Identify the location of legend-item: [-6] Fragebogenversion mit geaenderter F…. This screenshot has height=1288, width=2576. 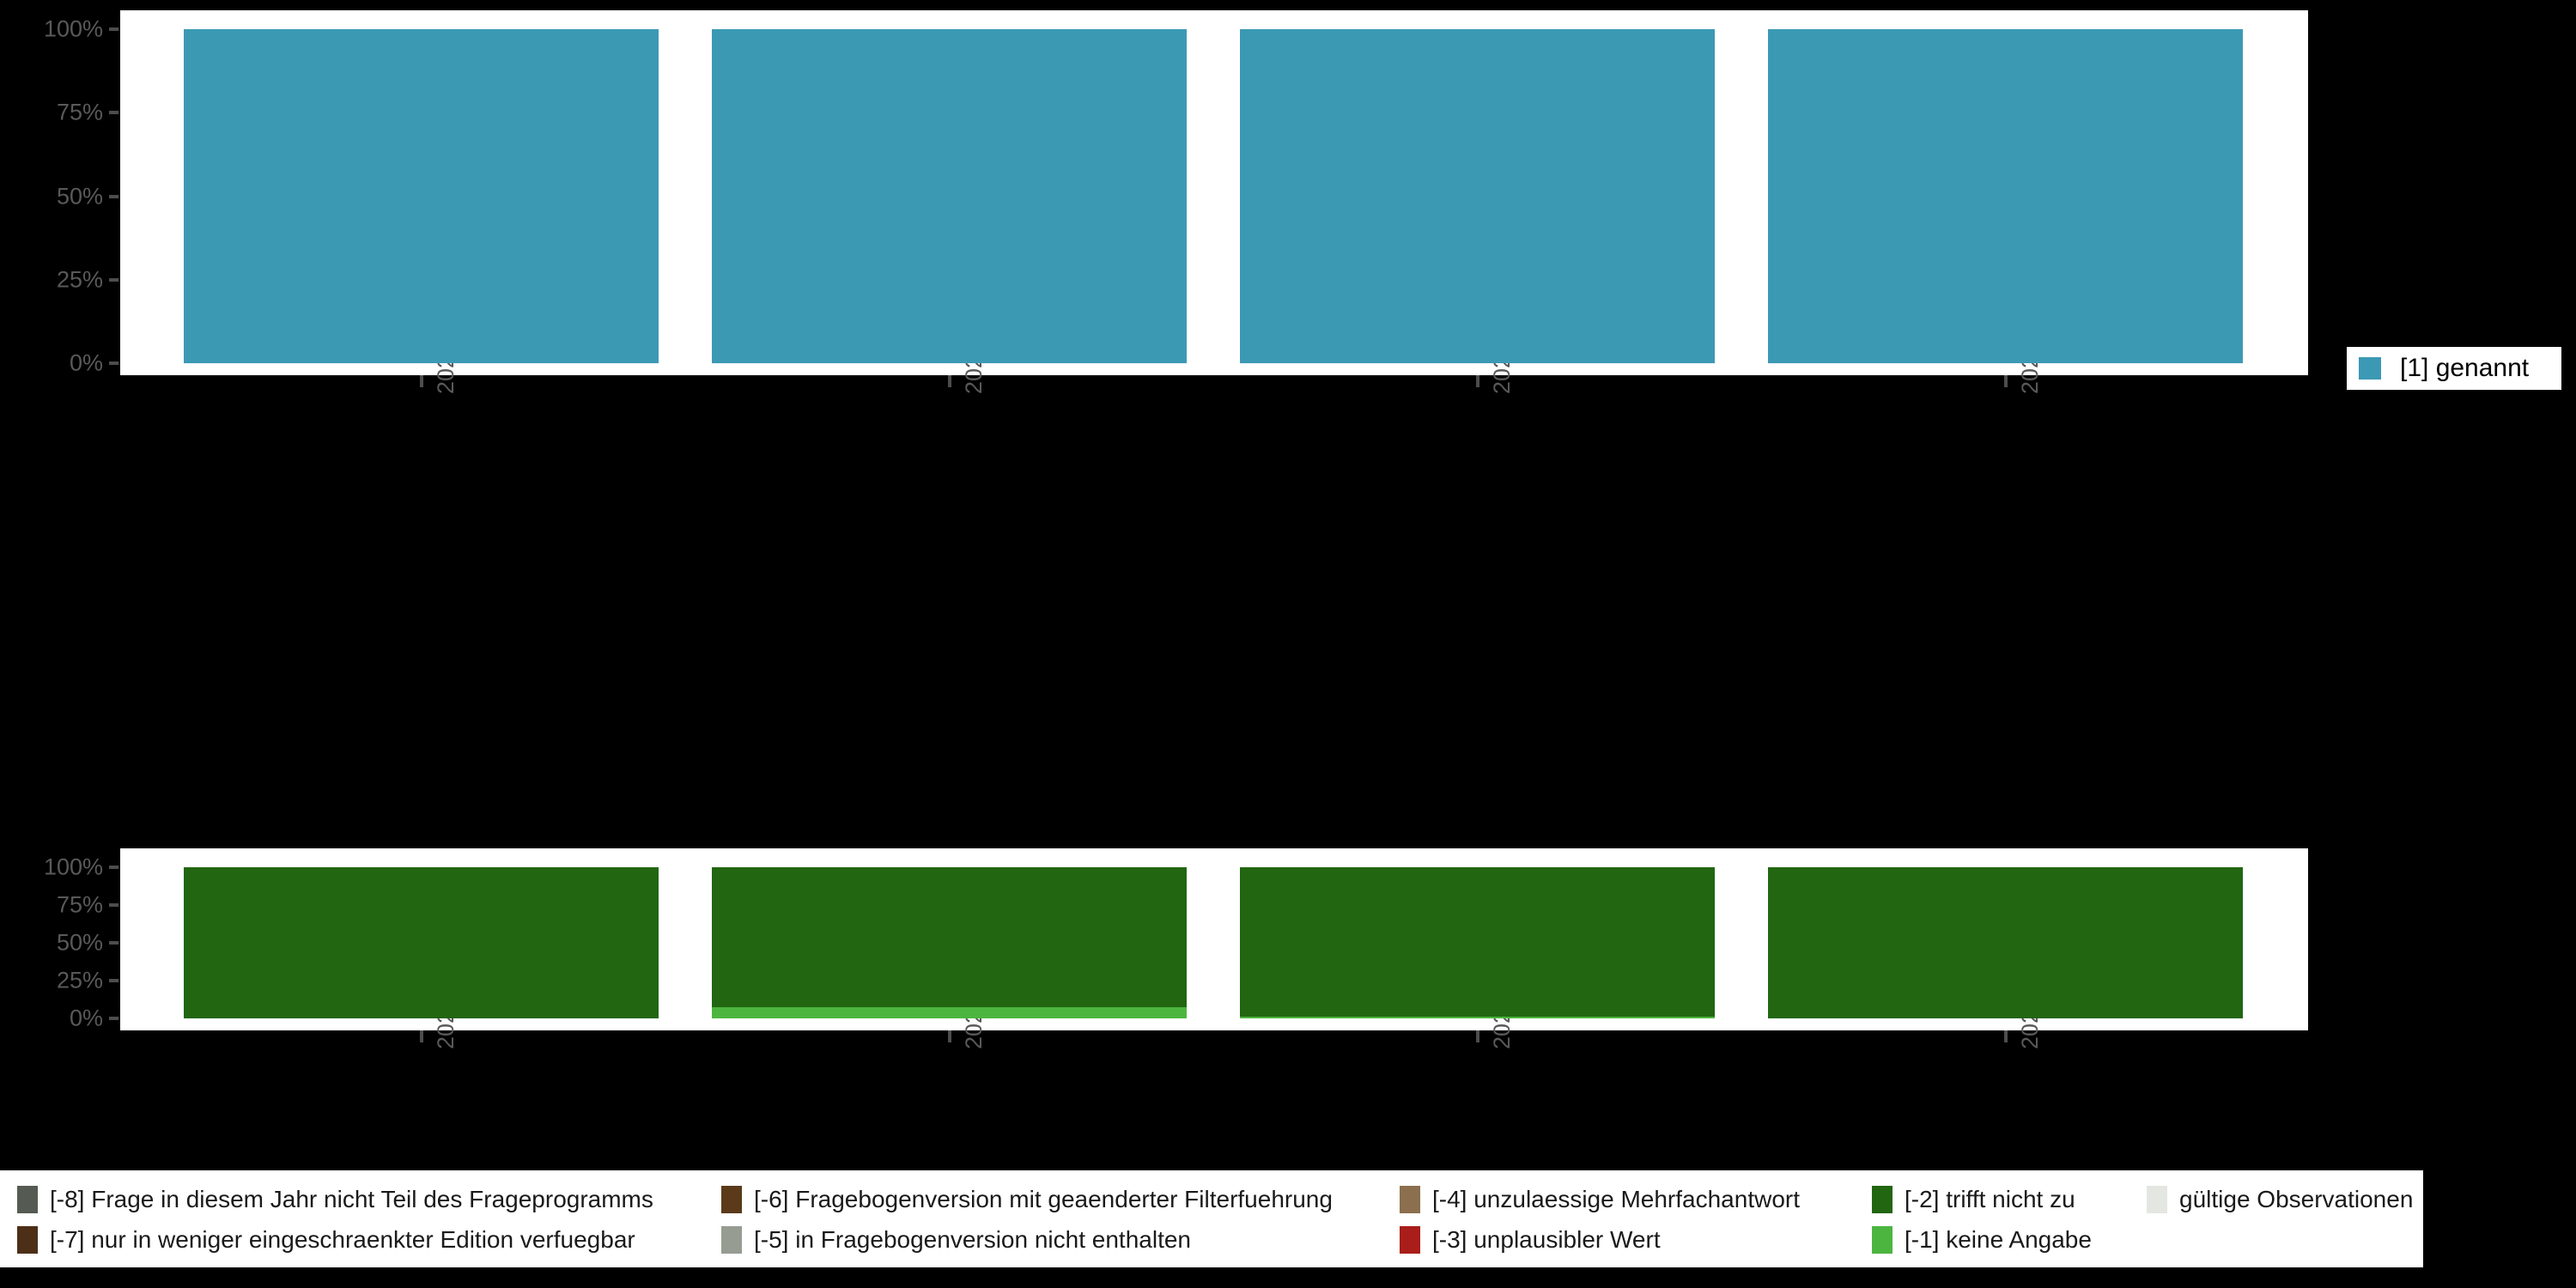
(1027, 1199).